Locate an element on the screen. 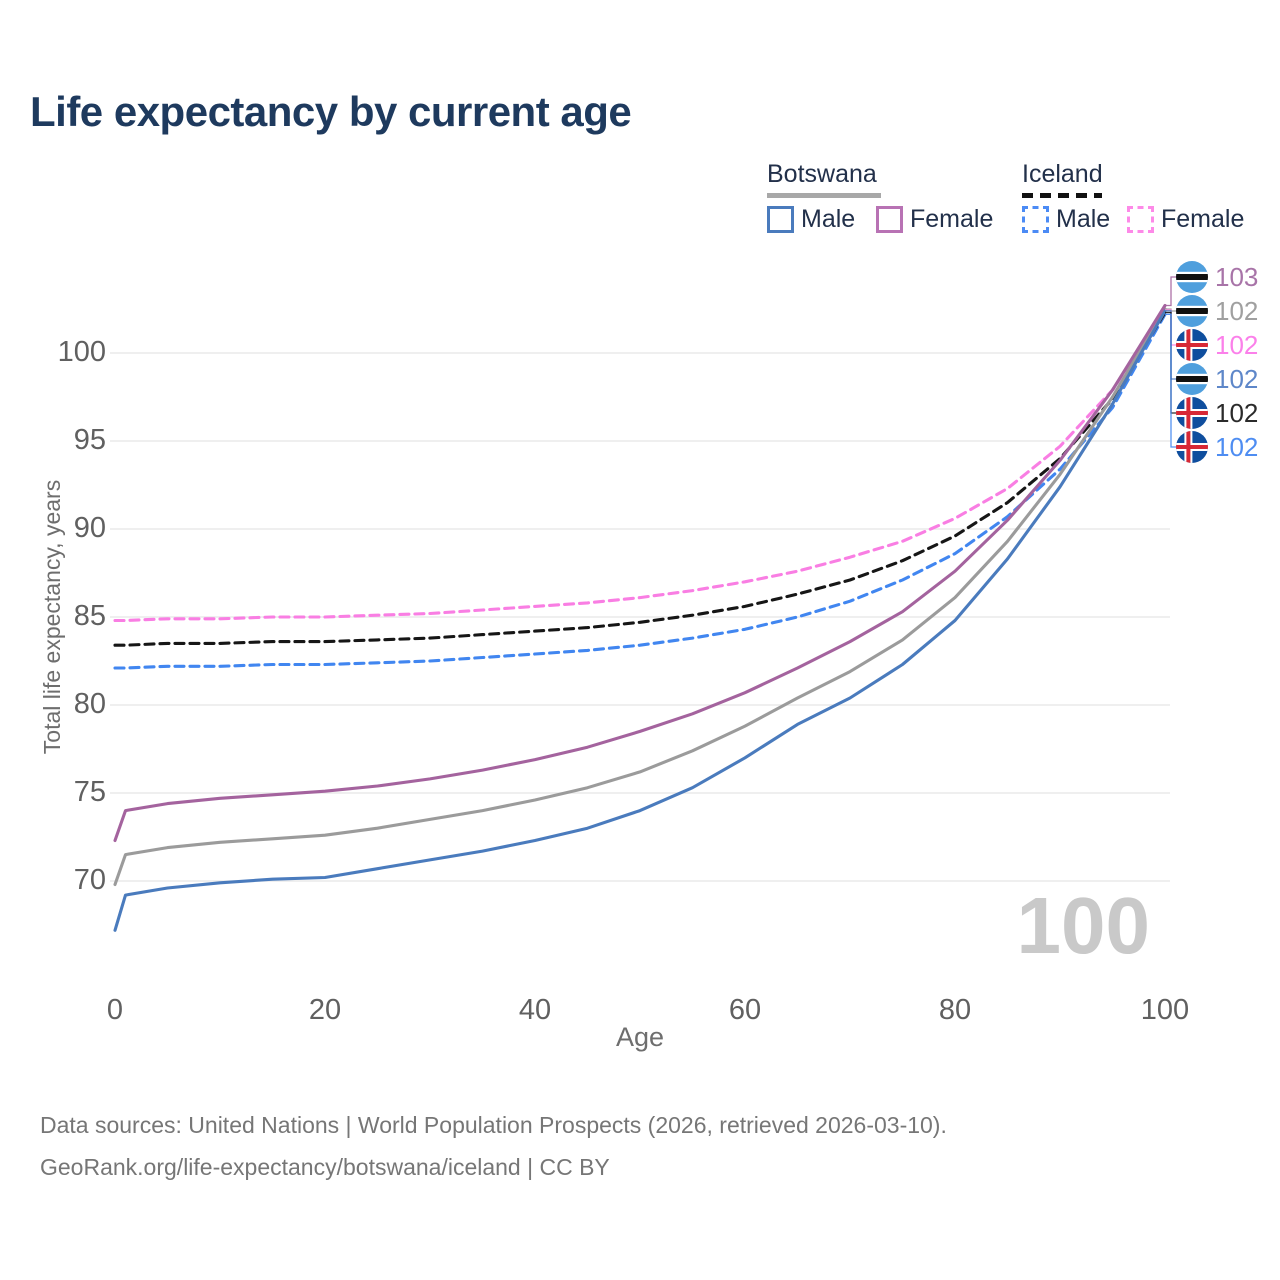 This screenshot has height=1280, width=1280. end-label-iceland-female: 102 is located at coordinates (1217, 345).